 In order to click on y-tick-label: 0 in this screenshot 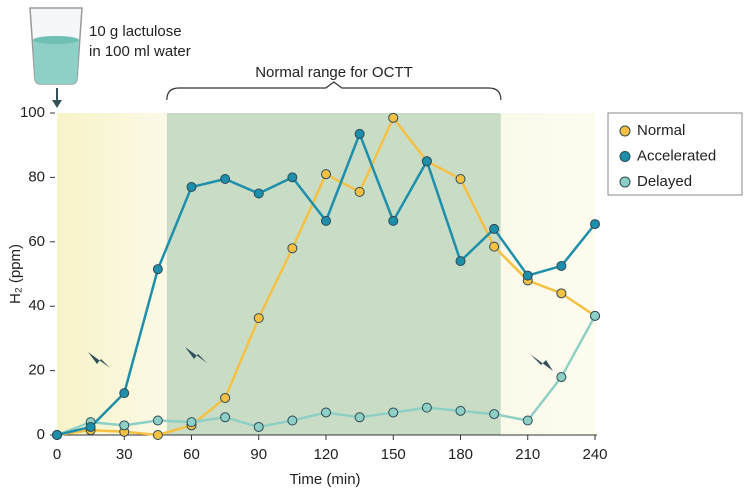, I will do `click(41, 434)`.